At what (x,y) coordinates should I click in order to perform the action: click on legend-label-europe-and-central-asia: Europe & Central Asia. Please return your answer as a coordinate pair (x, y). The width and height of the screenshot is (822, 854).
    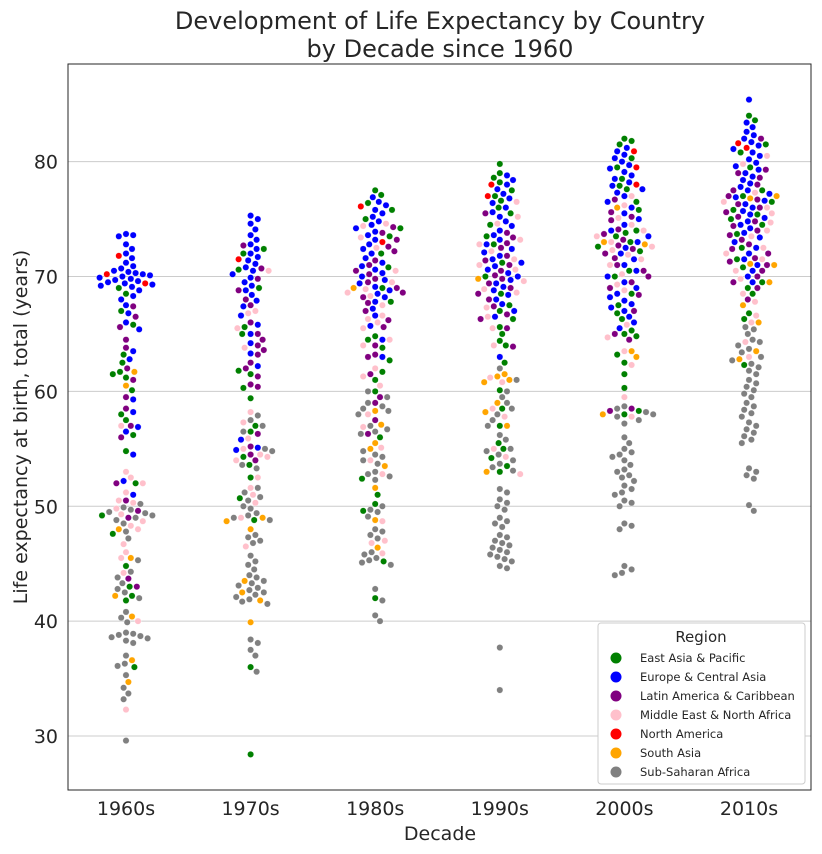
    Looking at the image, I should click on (703, 677).